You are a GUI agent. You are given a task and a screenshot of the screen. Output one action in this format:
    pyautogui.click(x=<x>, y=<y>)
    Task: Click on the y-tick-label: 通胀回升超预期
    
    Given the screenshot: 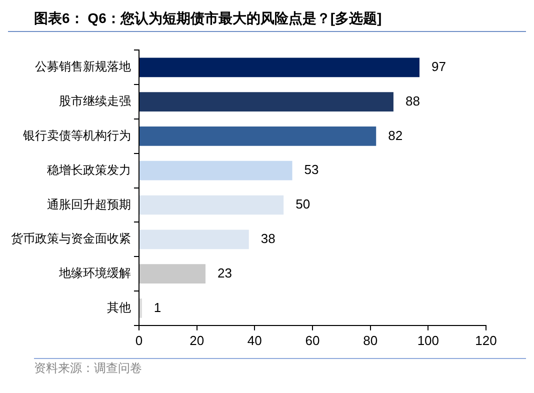 What is the action you would take?
    pyautogui.click(x=89, y=204)
    